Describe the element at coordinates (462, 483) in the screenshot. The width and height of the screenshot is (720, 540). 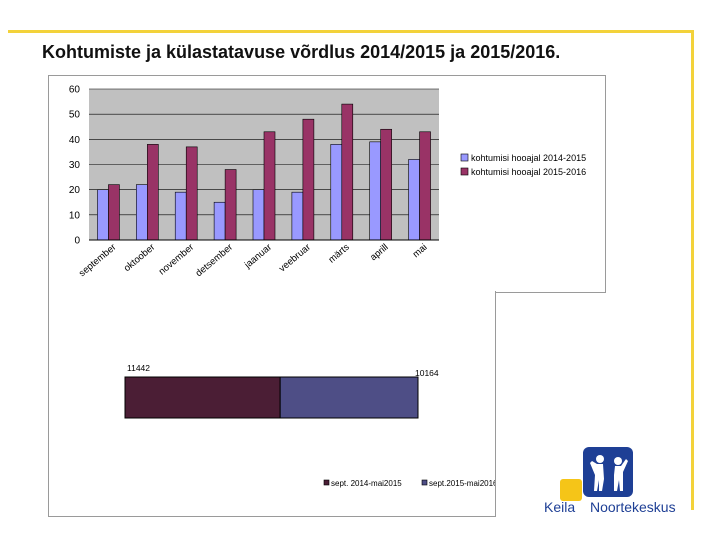
I see `legend-label: sept.2015-mai2016` at that location.